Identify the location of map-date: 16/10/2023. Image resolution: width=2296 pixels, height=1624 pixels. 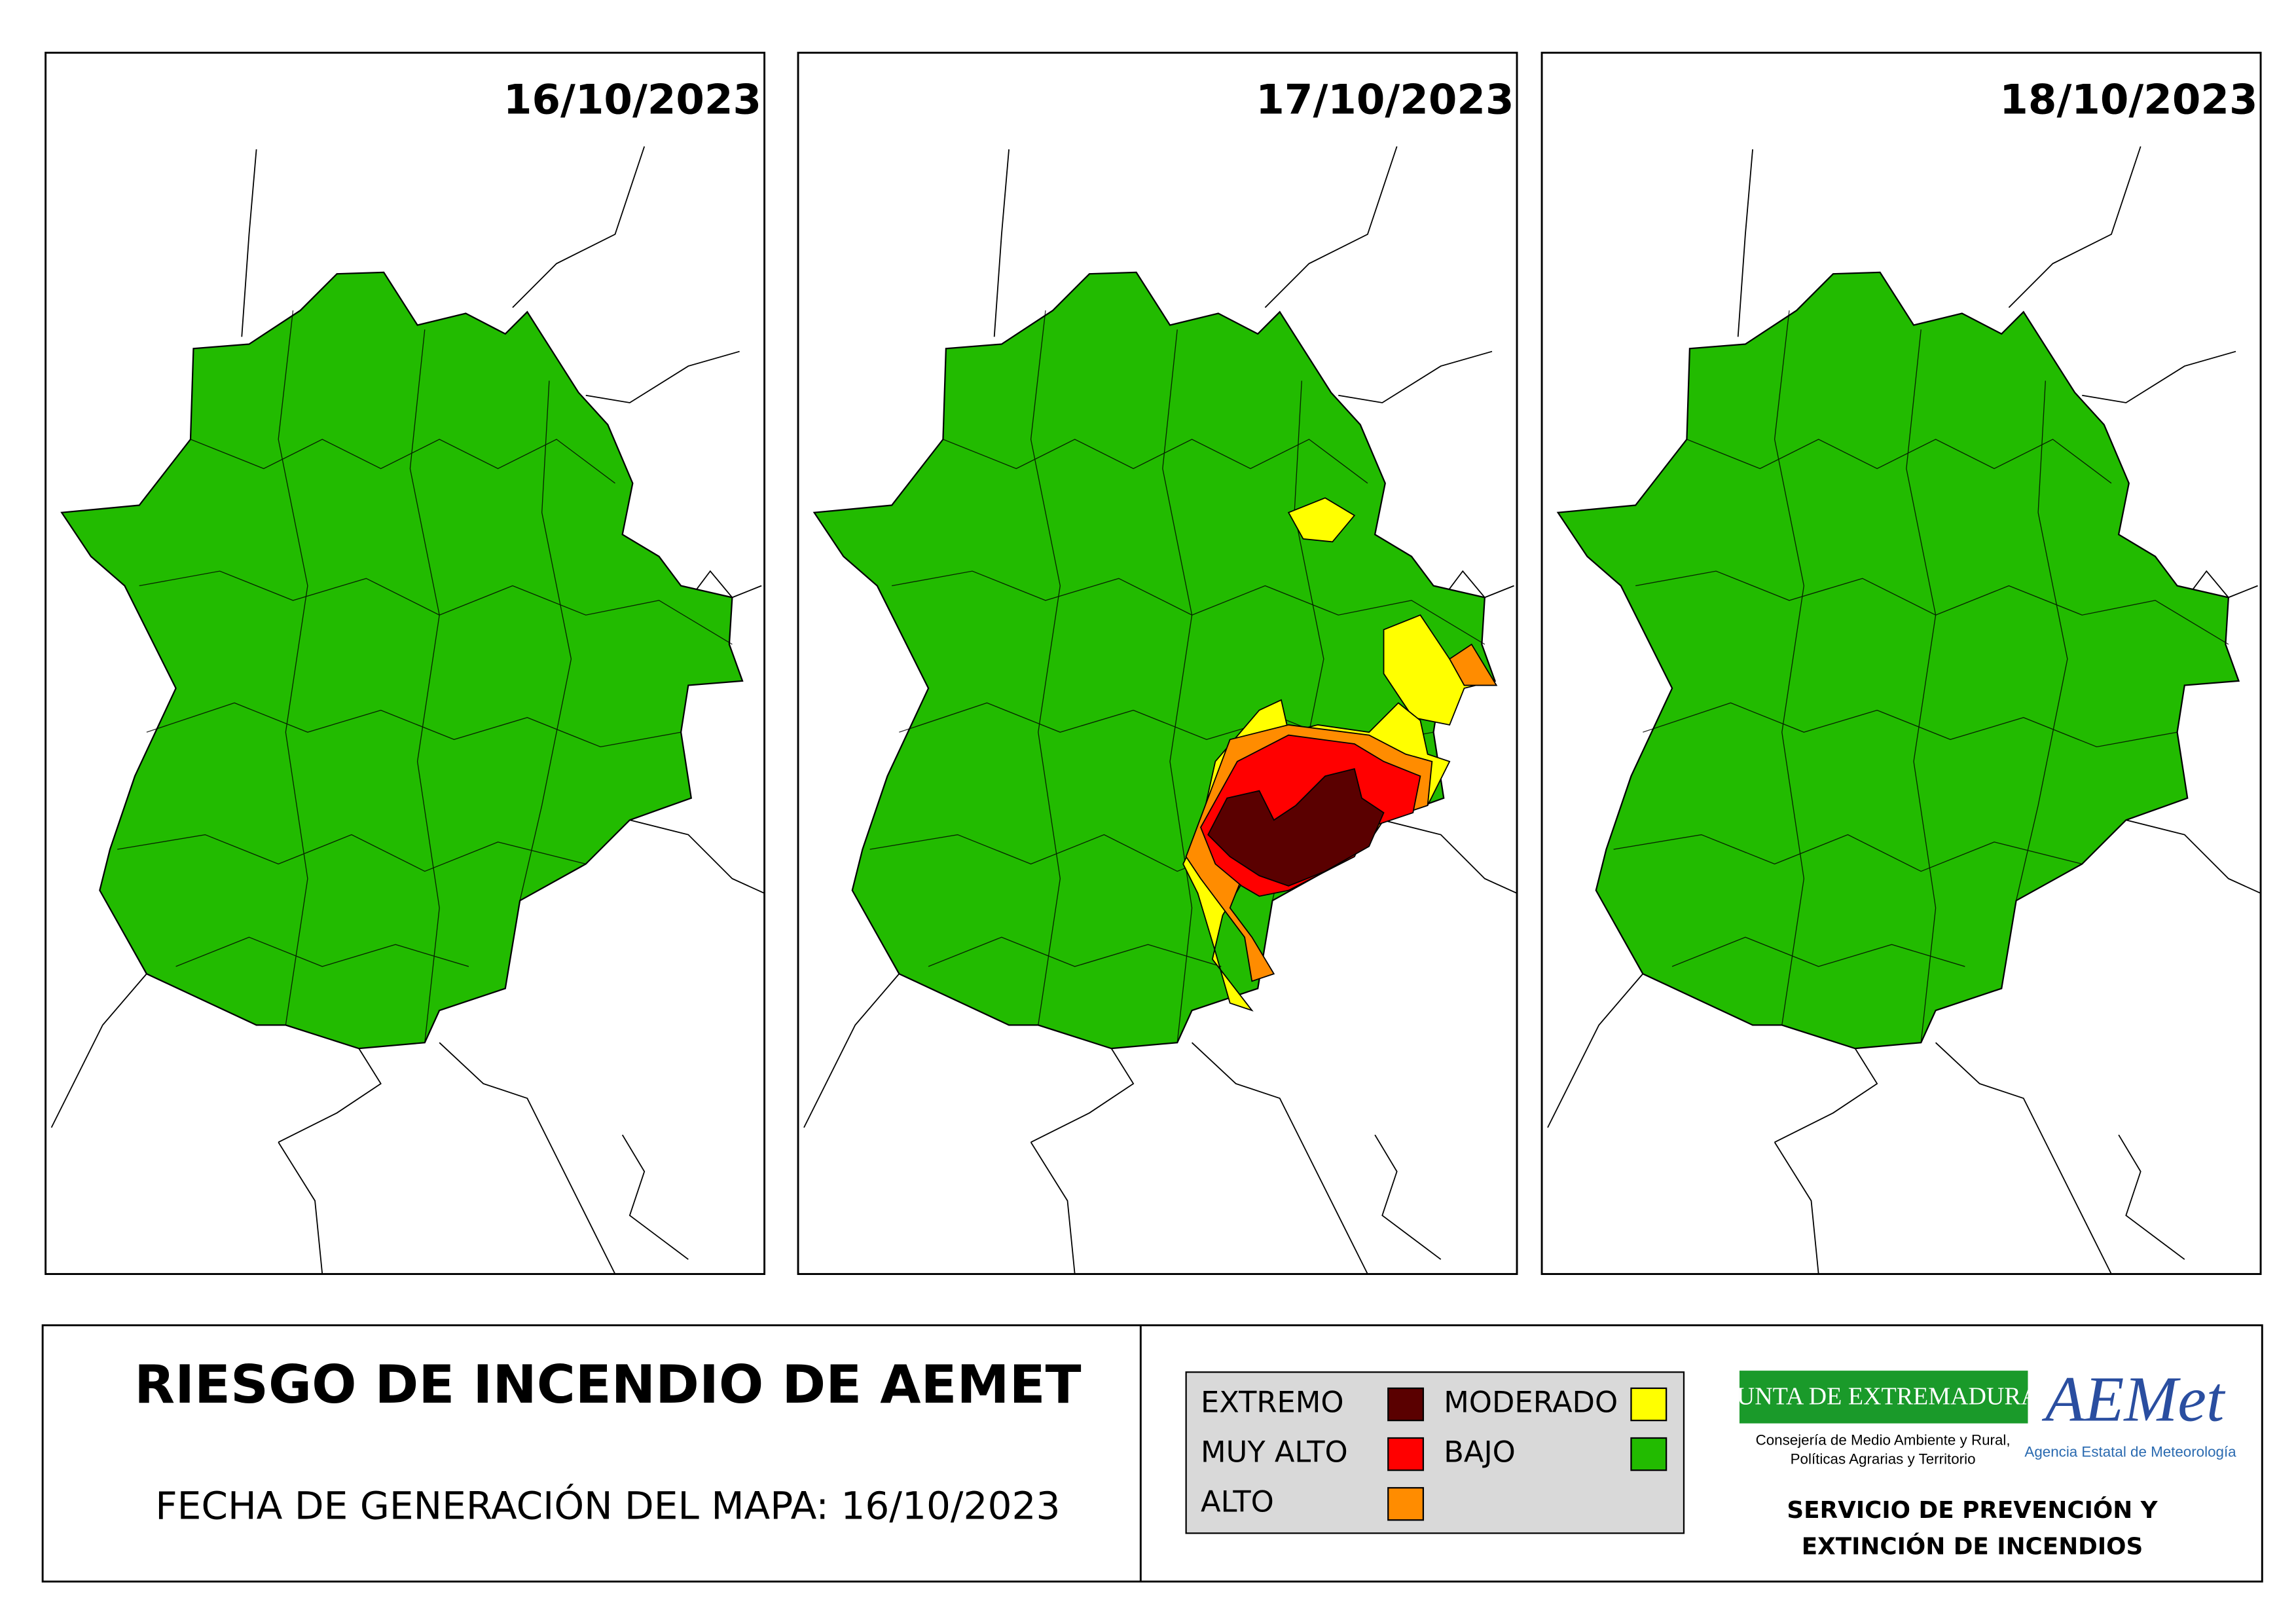
(632, 100).